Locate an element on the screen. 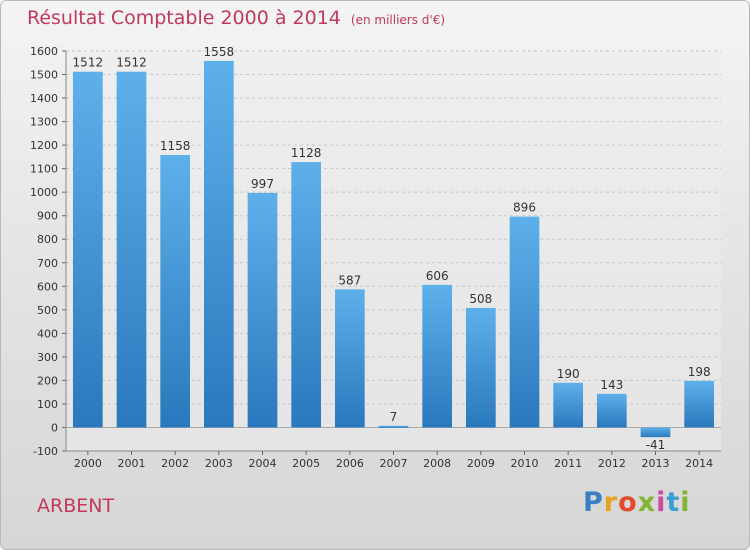 This screenshot has height=550, width=750. x-tick-label: 2007 is located at coordinates (394, 463).